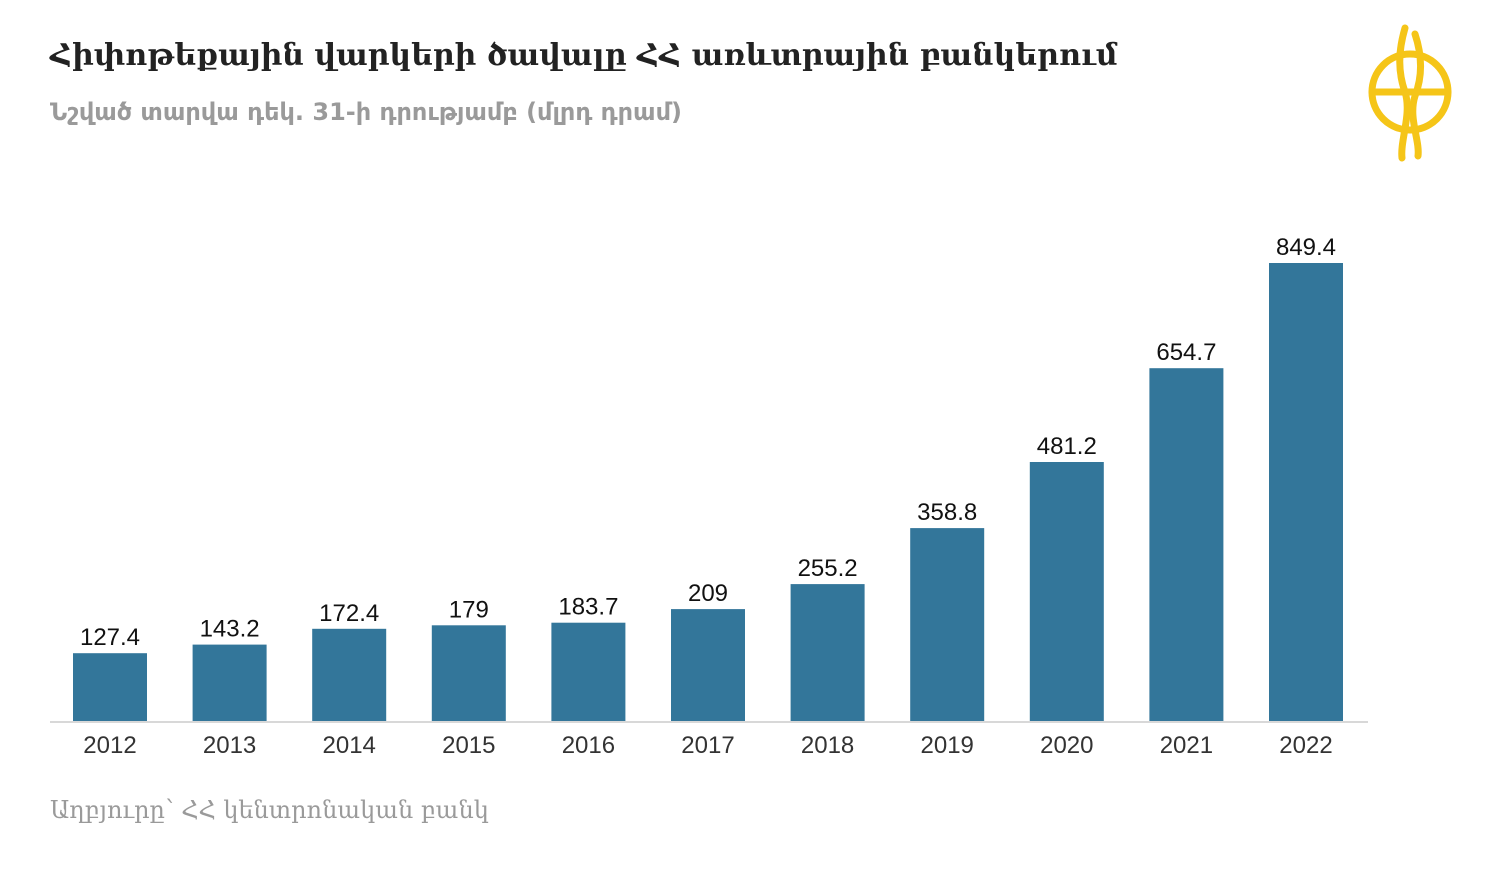 The image size is (1508, 885). Describe the element at coordinates (110, 687) in the screenshot. I see `bar-2012` at that location.